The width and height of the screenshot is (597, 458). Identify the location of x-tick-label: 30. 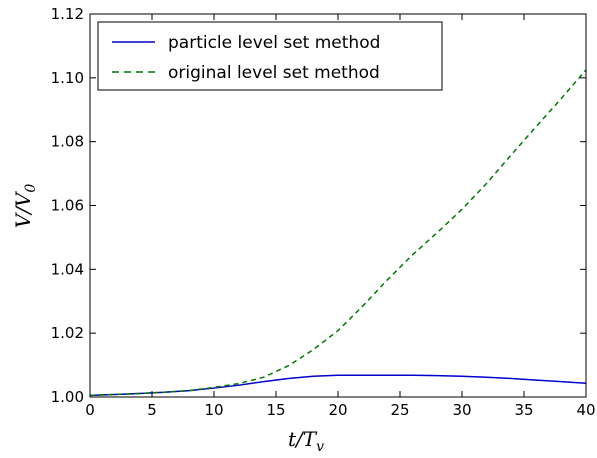
(461, 410).